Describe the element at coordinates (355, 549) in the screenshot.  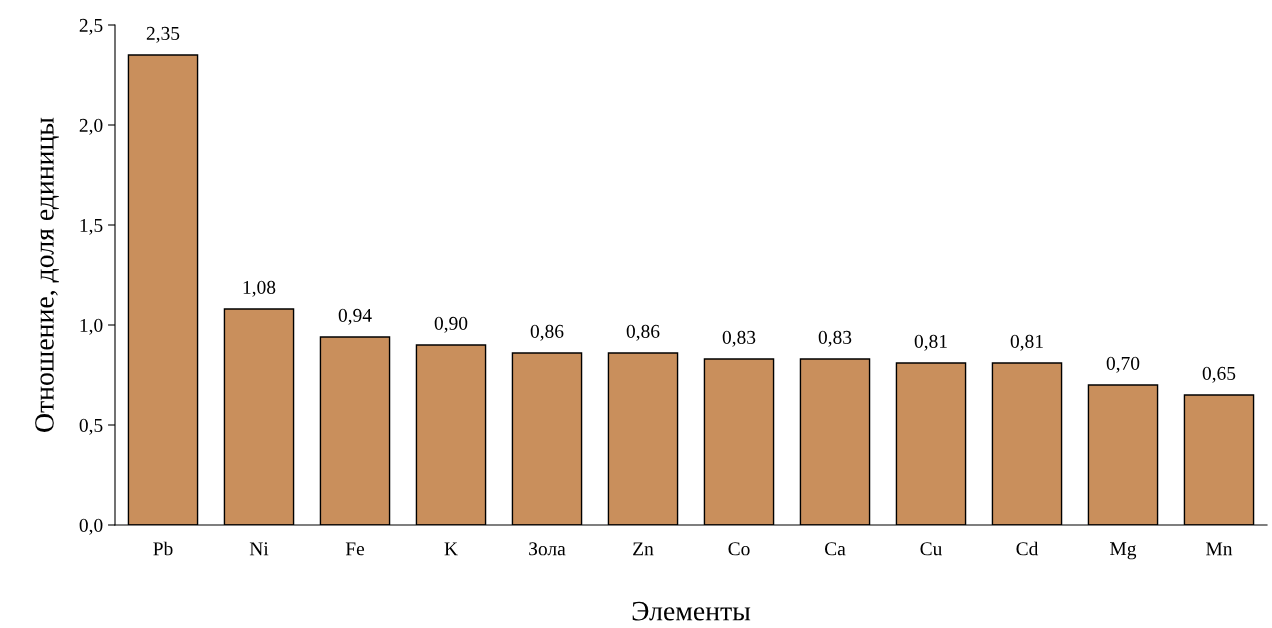
I see `x-tick-label: Fe` at that location.